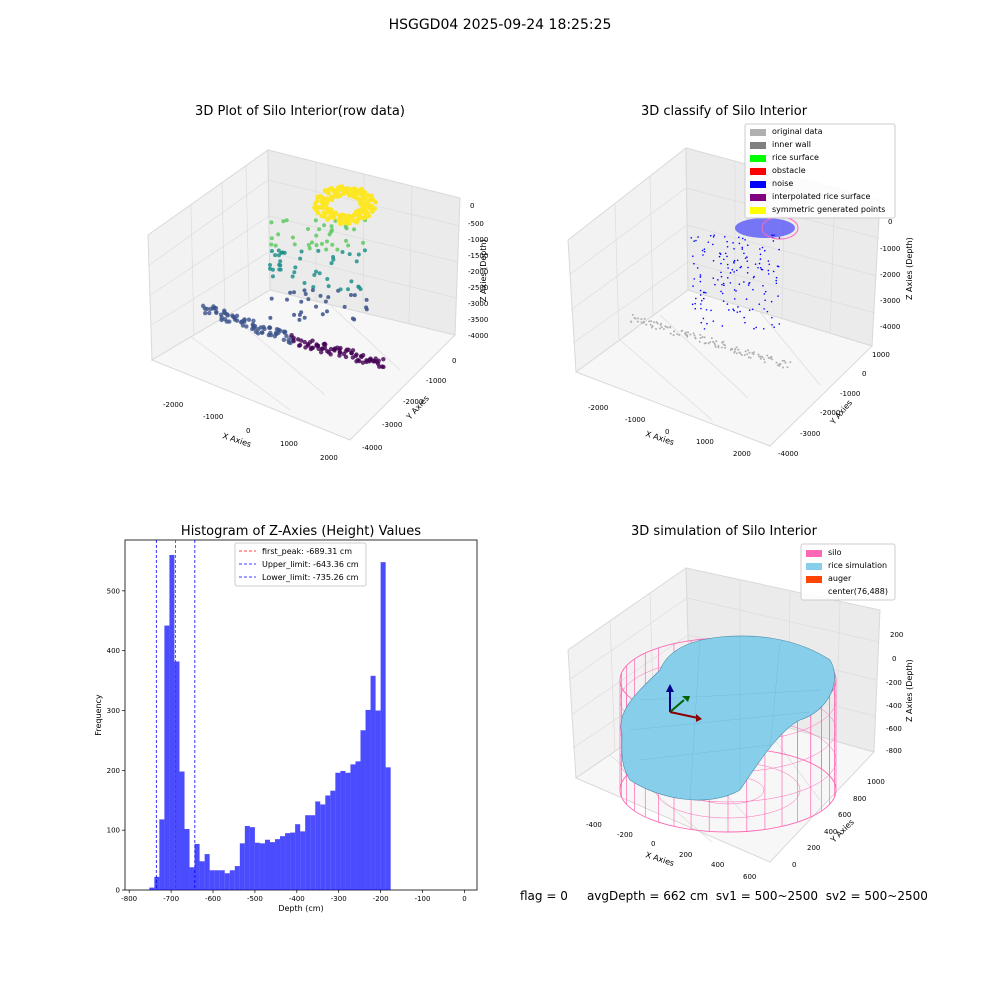 The width and height of the screenshot is (1000, 1000). Describe the element at coordinates (483, 270) in the screenshot. I see `raw-zlabel: Z Axies (Depth)` at that location.